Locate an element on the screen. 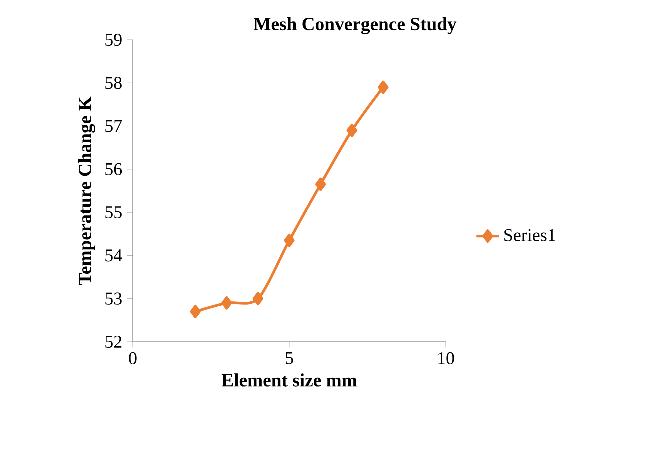 This screenshot has width=662, height=453. y-tick-label: 52 is located at coordinates (114, 342).